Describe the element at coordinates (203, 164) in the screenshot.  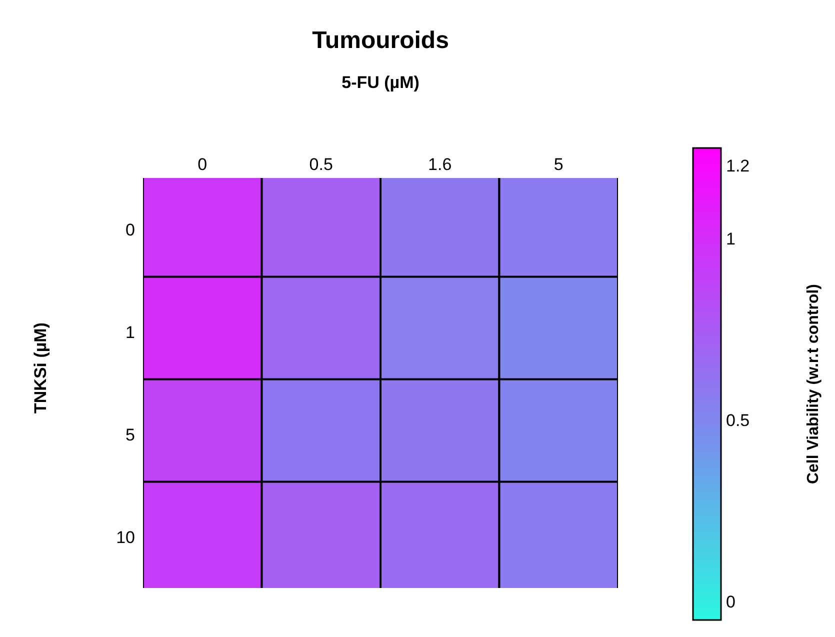
I see `x-tick-label: 0` at that location.